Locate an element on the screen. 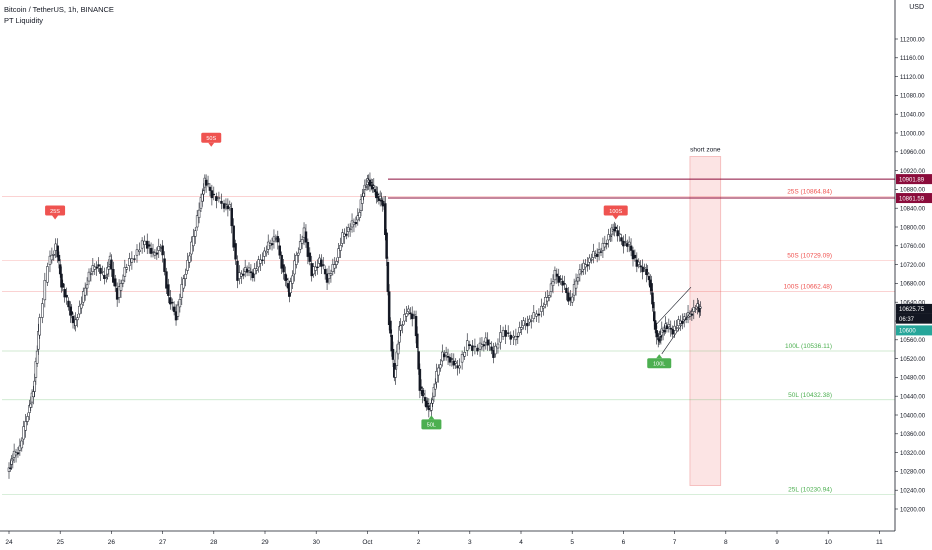  y-tick-label-17: 10880.00 is located at coordinates (913, 191).